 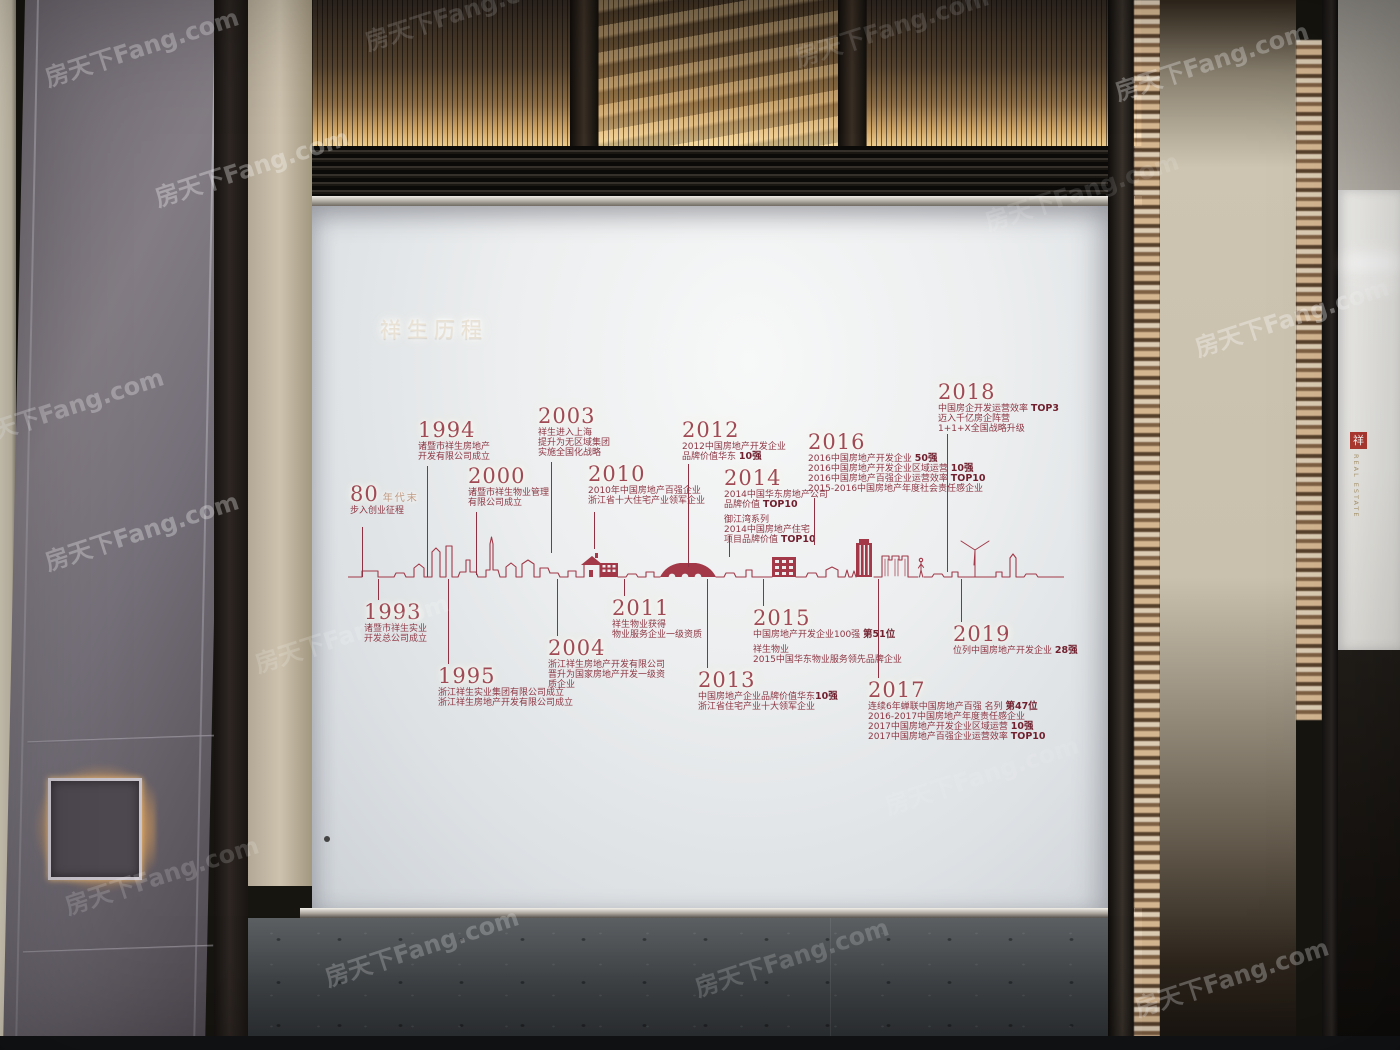 I want to click on bronze-mesh-panel-center, so click(x=718, y=73).